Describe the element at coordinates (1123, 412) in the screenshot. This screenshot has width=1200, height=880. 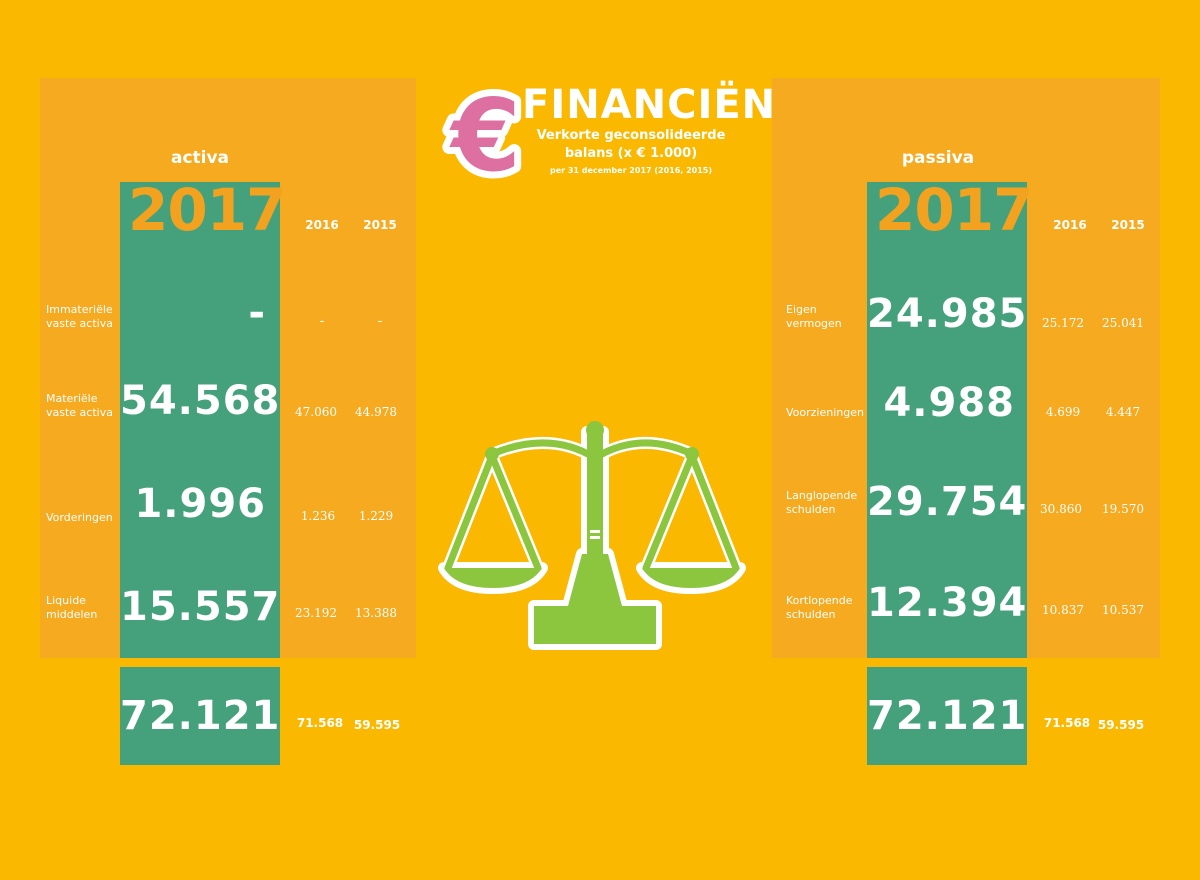
I see `passiva-row-value-2015: 4.447` at that location.